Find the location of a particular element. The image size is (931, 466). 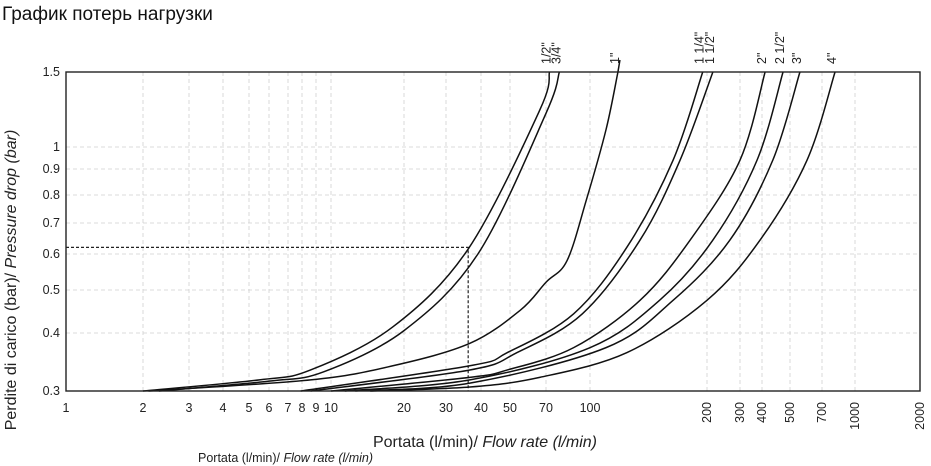

x-tick-label: 200 is located at coordinates (707, 412).